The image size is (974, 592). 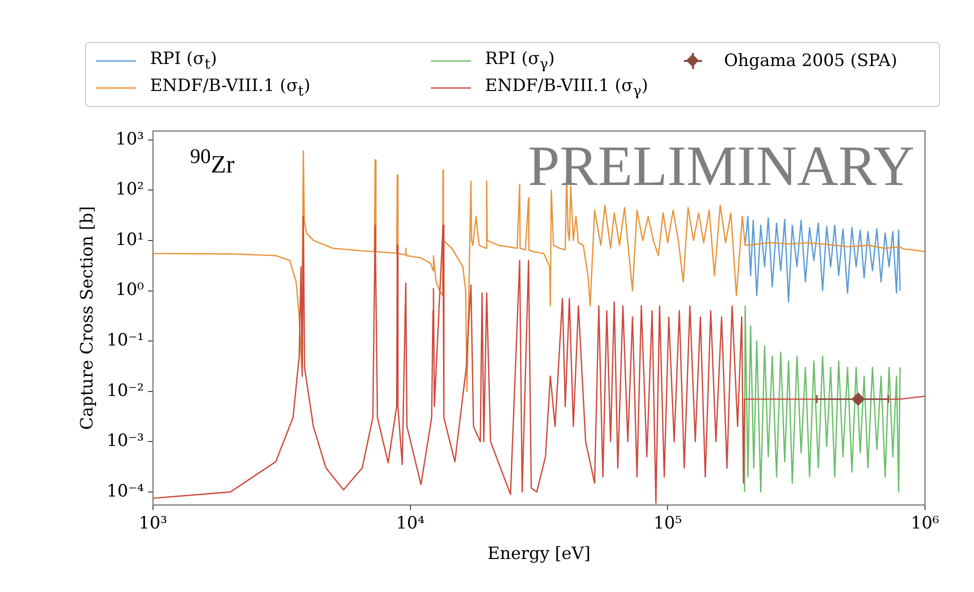 What do you see at coordinates (88, 318) in the screenshot?
I see `y-axis-title: Capture Cross Section [b]` at bounding box center [88, 318].